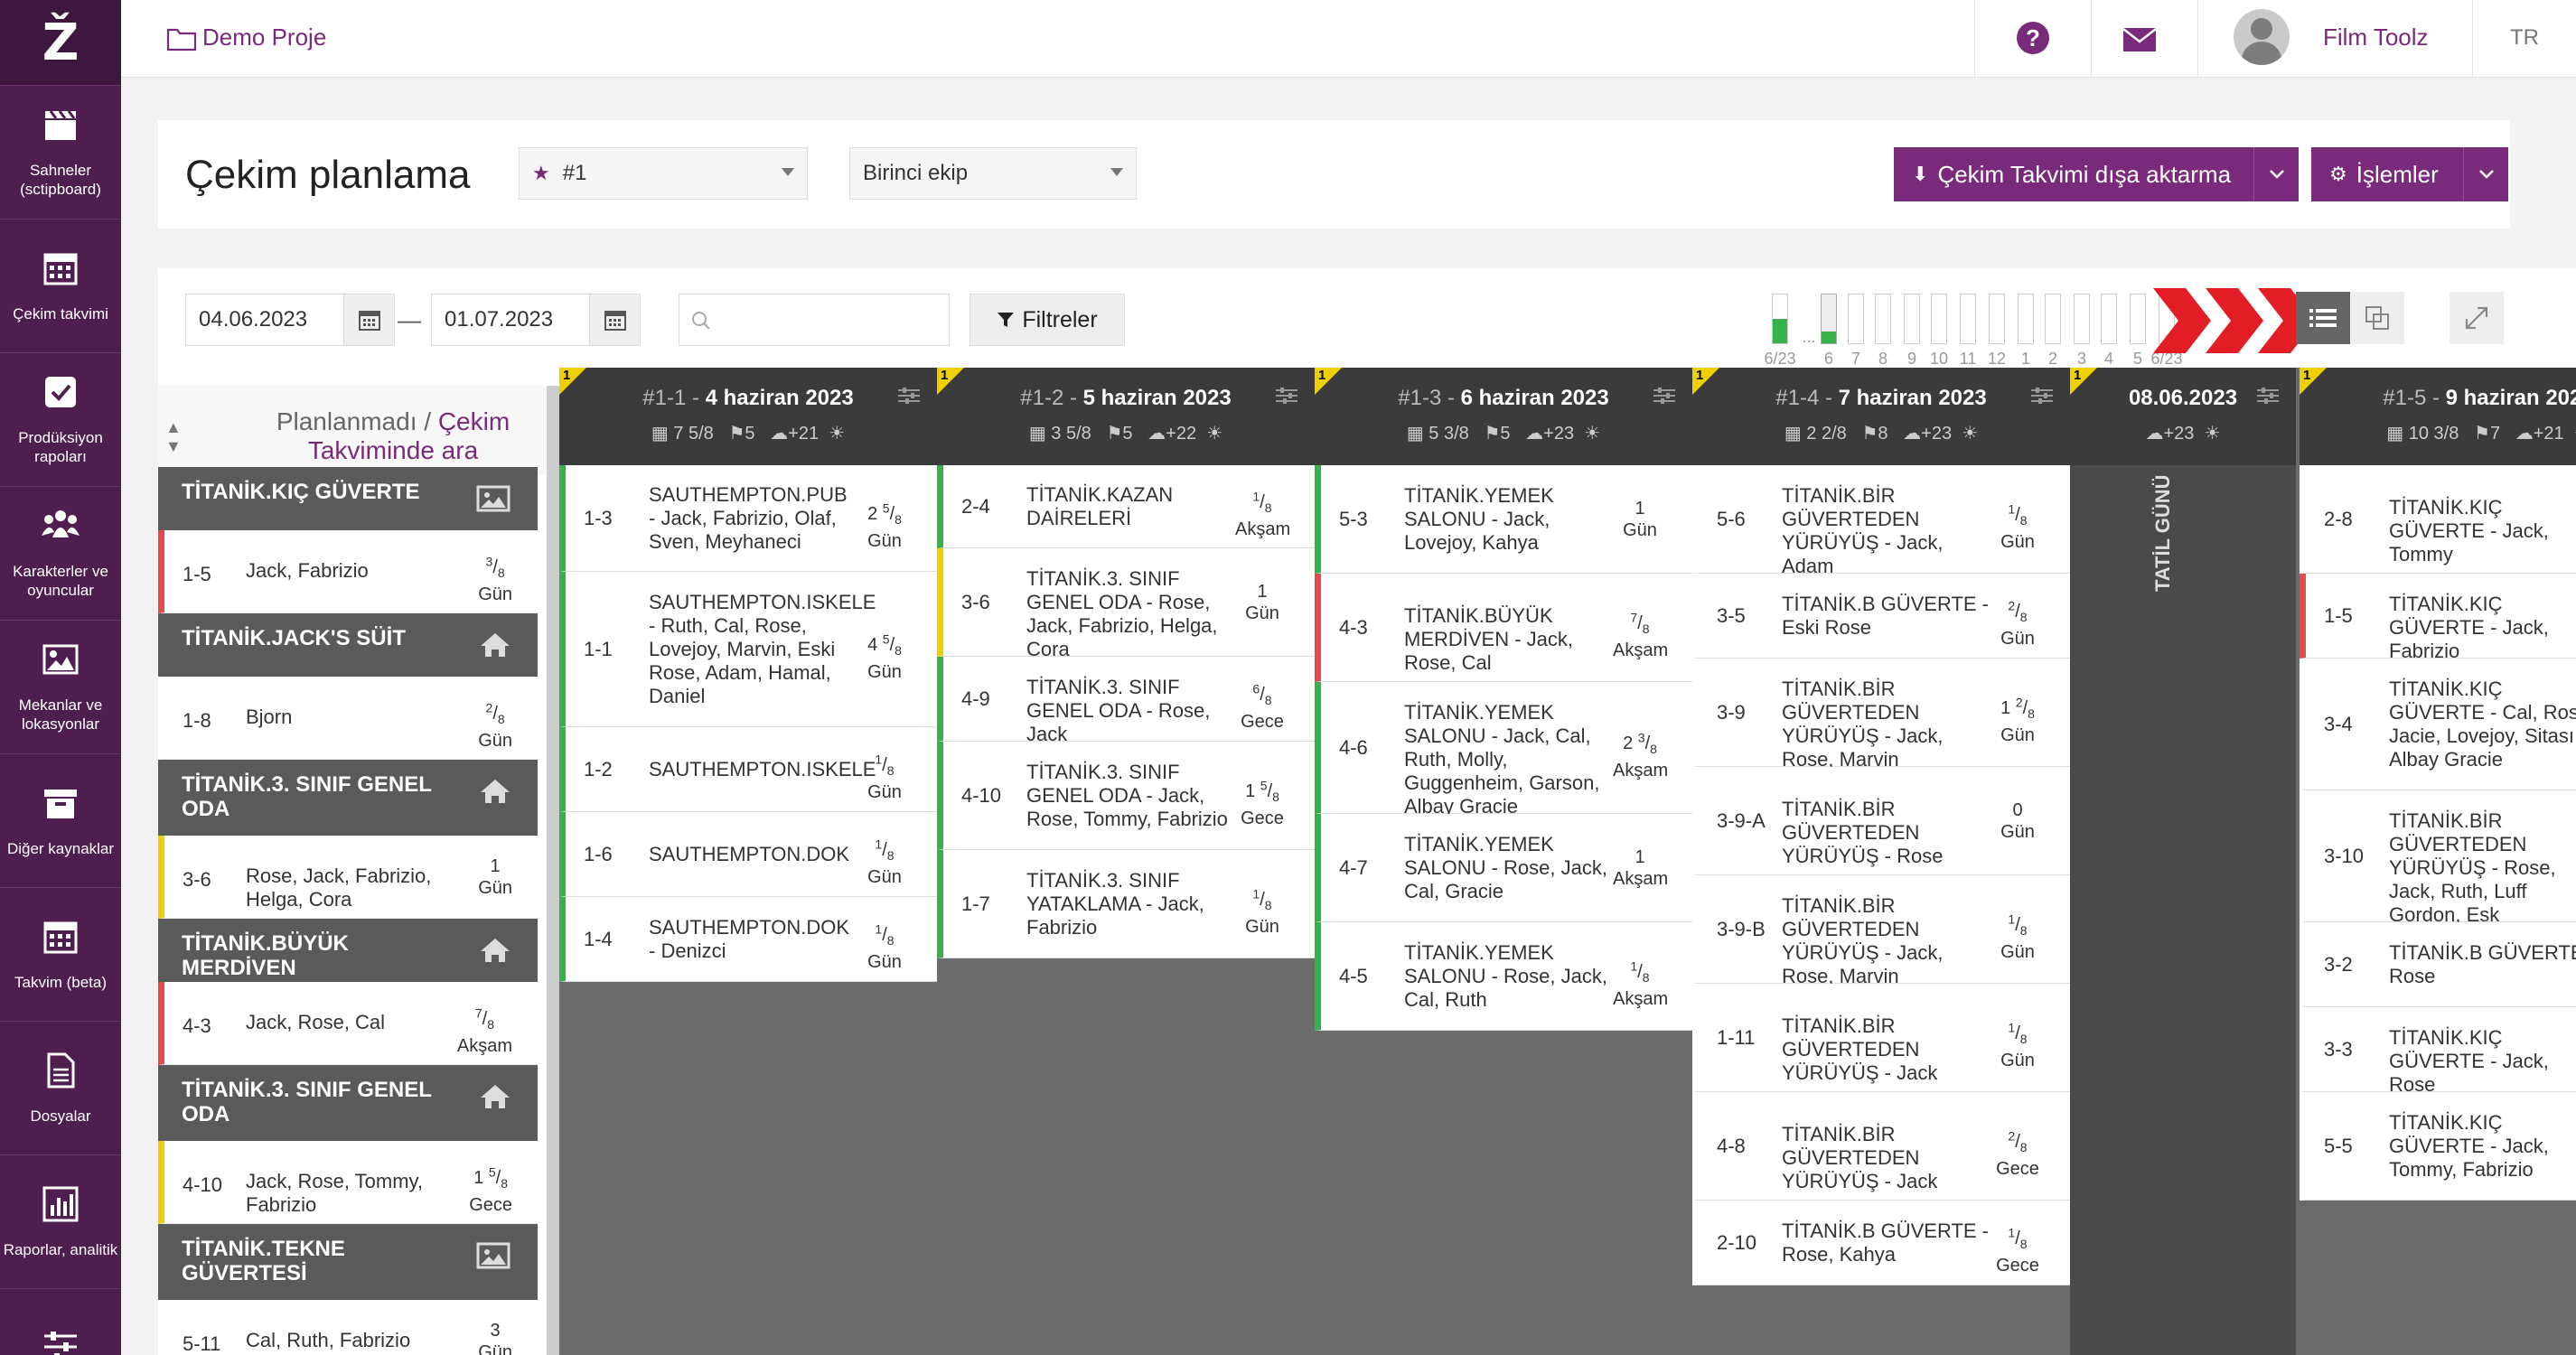 This screenshot has width=2576, height=1355. I want to click on scheduled-scene-card: 3-5 TİTANİK.B GÜVERTE - Eski Rose 2/8 Gün, so click(1881, 617).